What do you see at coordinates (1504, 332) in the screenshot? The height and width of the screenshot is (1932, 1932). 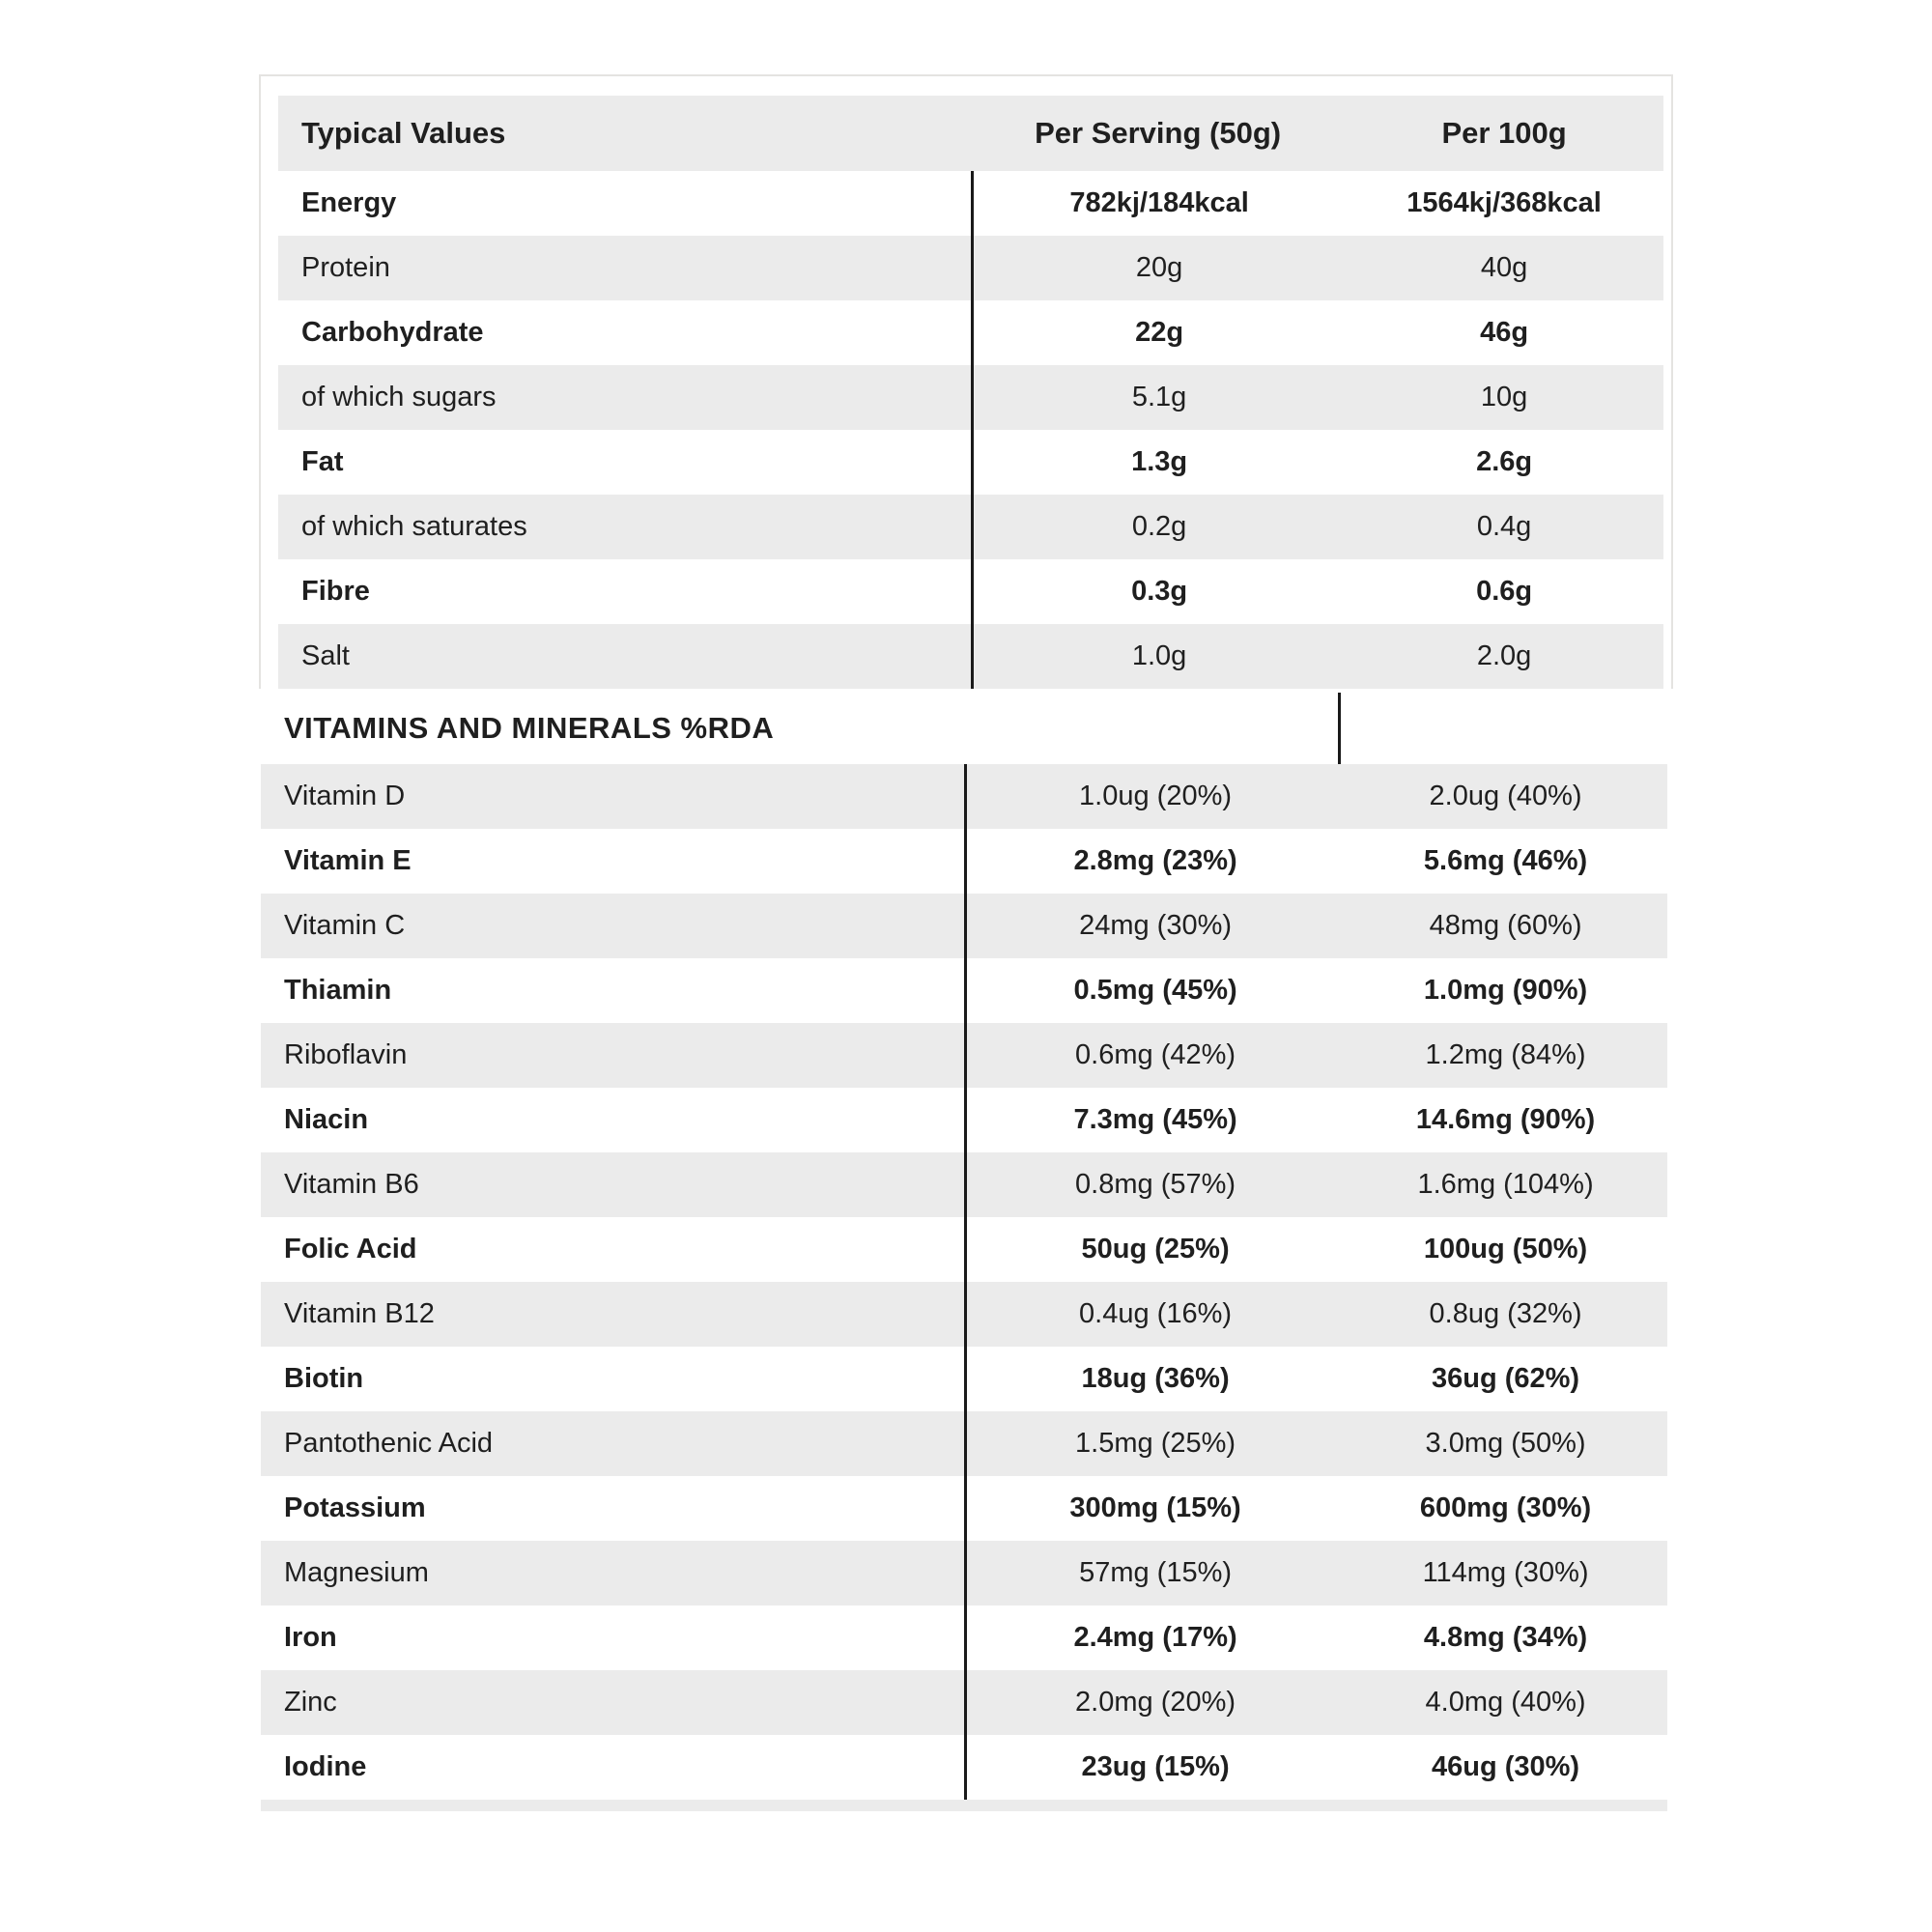 I see `per-100g-value: 46g` at bounding box center [1504, 332].